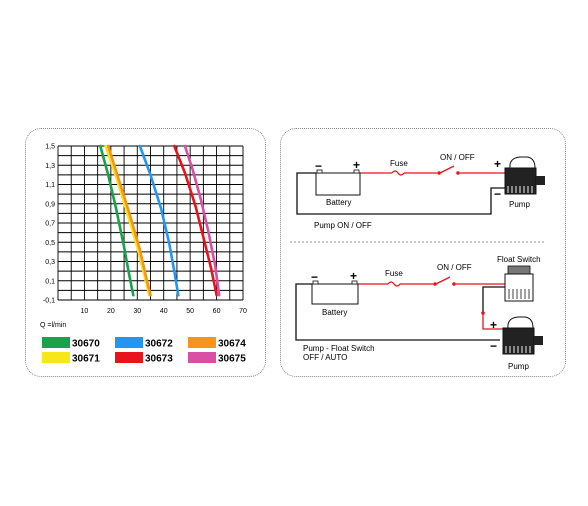 This screenshot has width=588, height=506. Describe the element at coordinates (339, 348) in the screenshot. I see `diagram-caption-line1: Pump - Float Switch` at that location.